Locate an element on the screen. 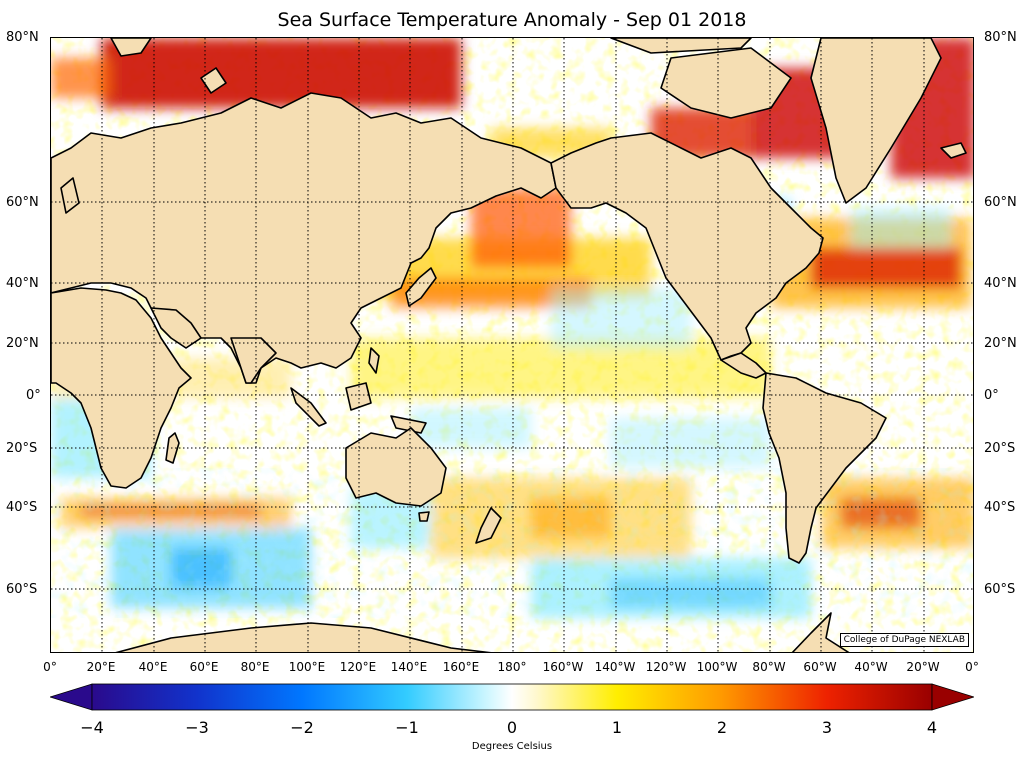 The height and width of the screenshot is (768, 1024). lon-label-0: 0° is located at coordinates (50, 667).